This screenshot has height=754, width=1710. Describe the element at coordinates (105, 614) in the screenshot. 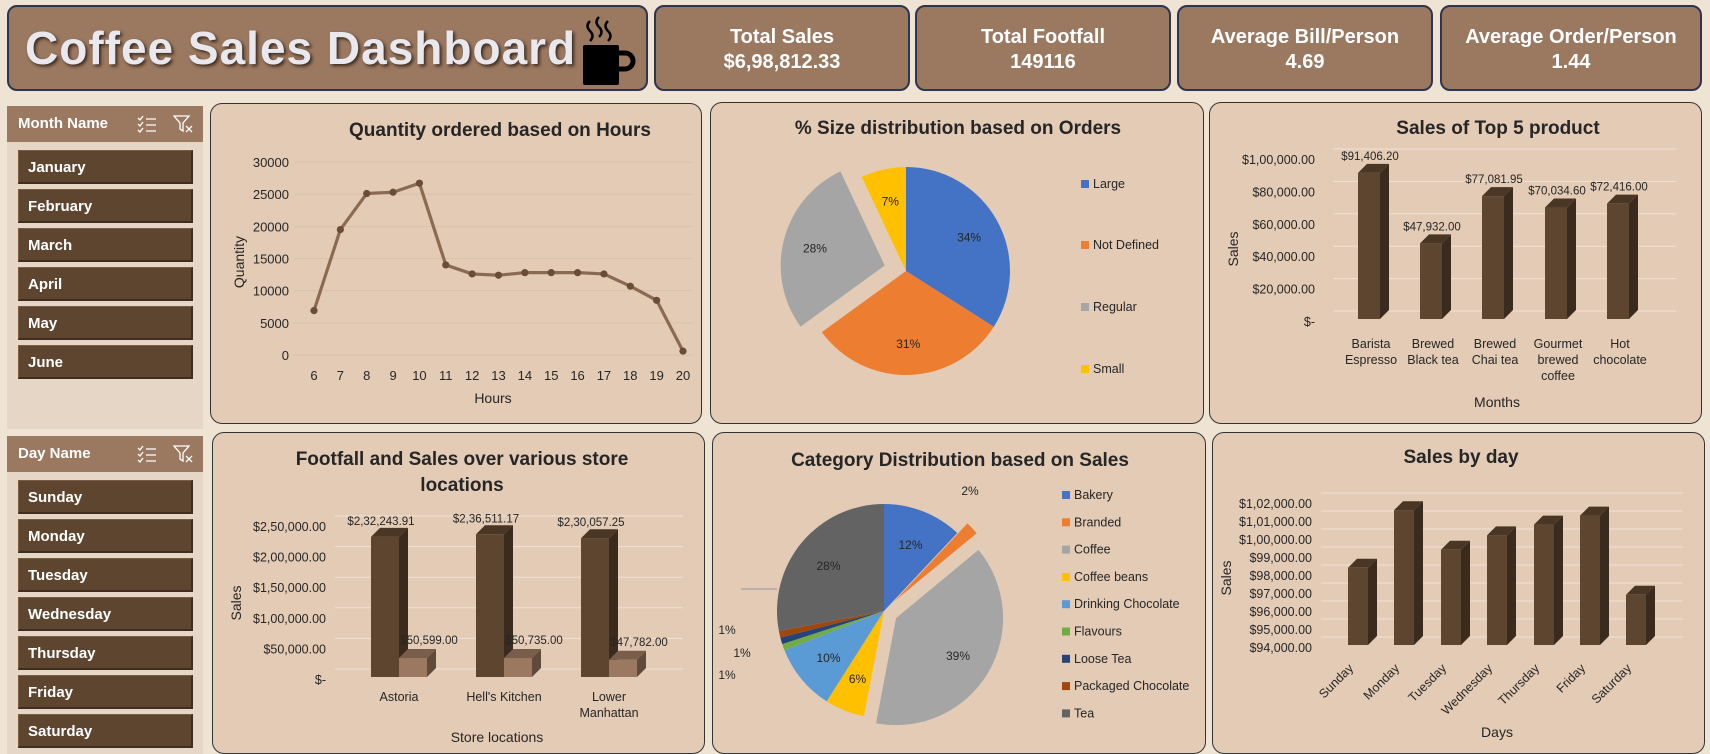

I see `slicer-item-wednesday: Wednesday` at that location.